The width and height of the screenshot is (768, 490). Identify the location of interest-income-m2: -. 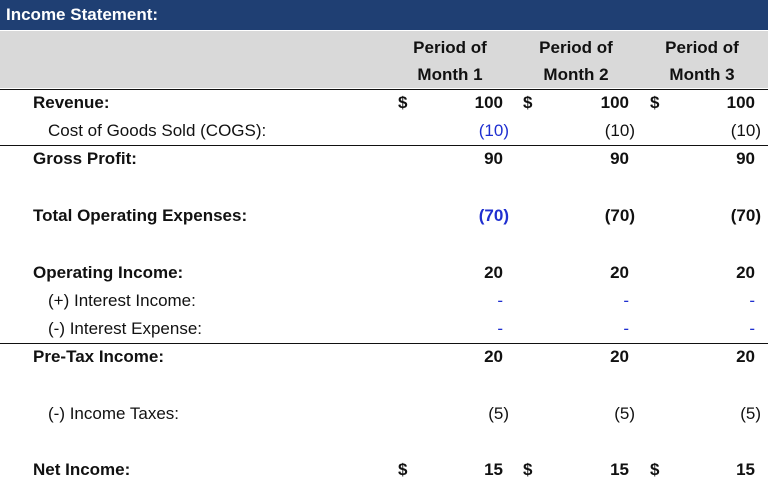
(626, 300).